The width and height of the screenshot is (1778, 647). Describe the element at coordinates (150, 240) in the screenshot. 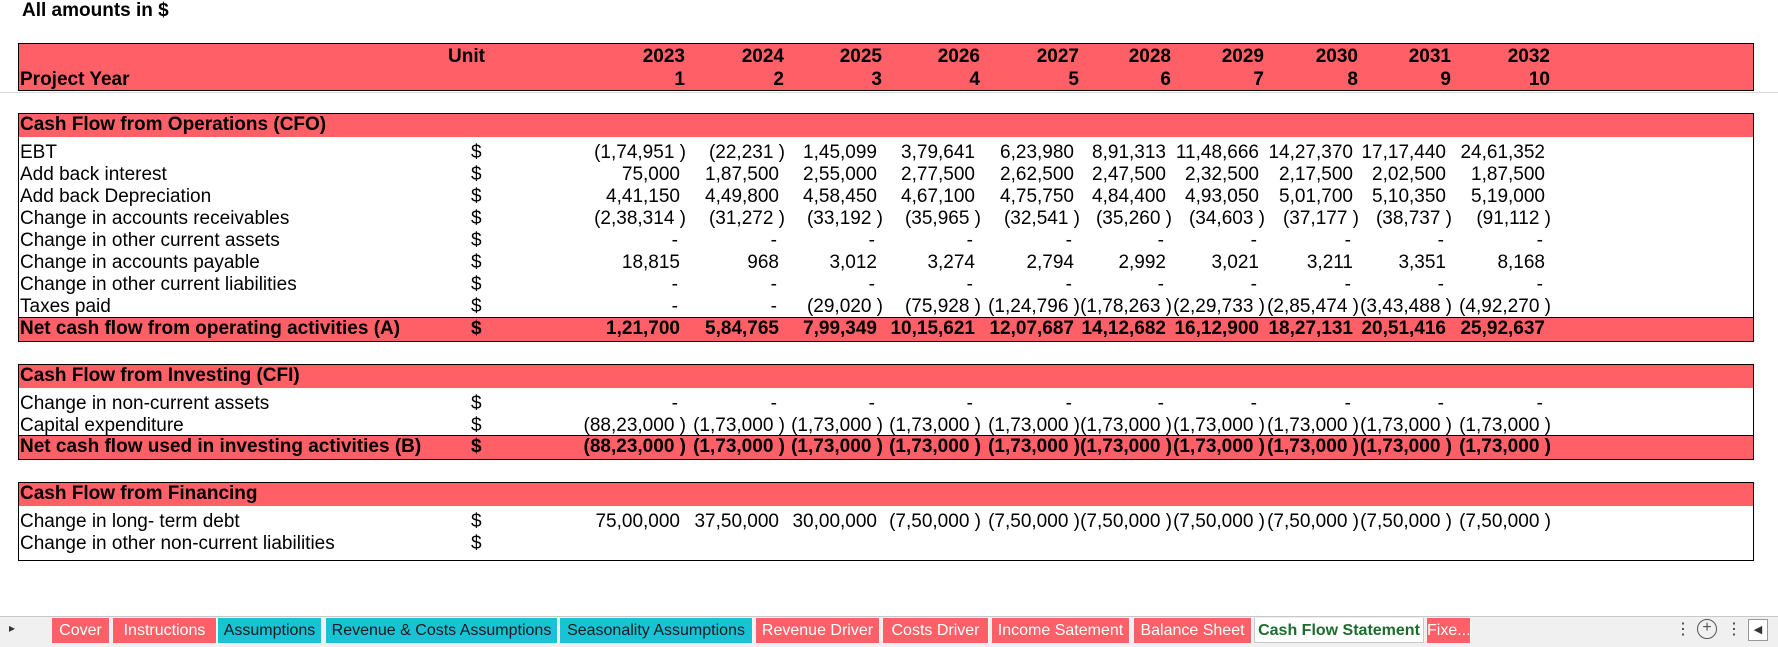

I see `row-label: Change in other current assets` at that location.